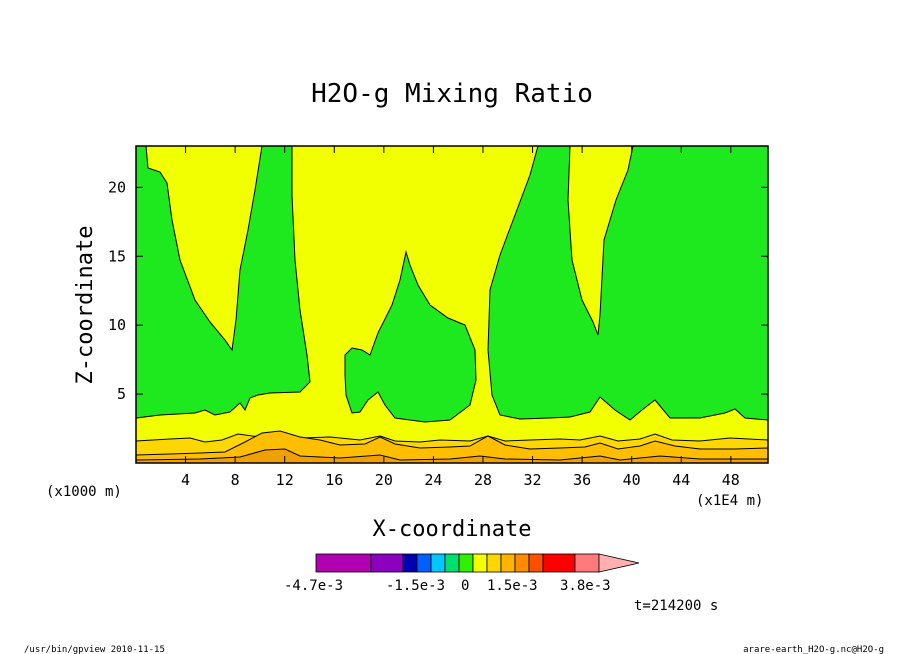  Describe the element at coordinates (676, 606) in the screenshot. I see `time-label: t=214200 s` at that location.